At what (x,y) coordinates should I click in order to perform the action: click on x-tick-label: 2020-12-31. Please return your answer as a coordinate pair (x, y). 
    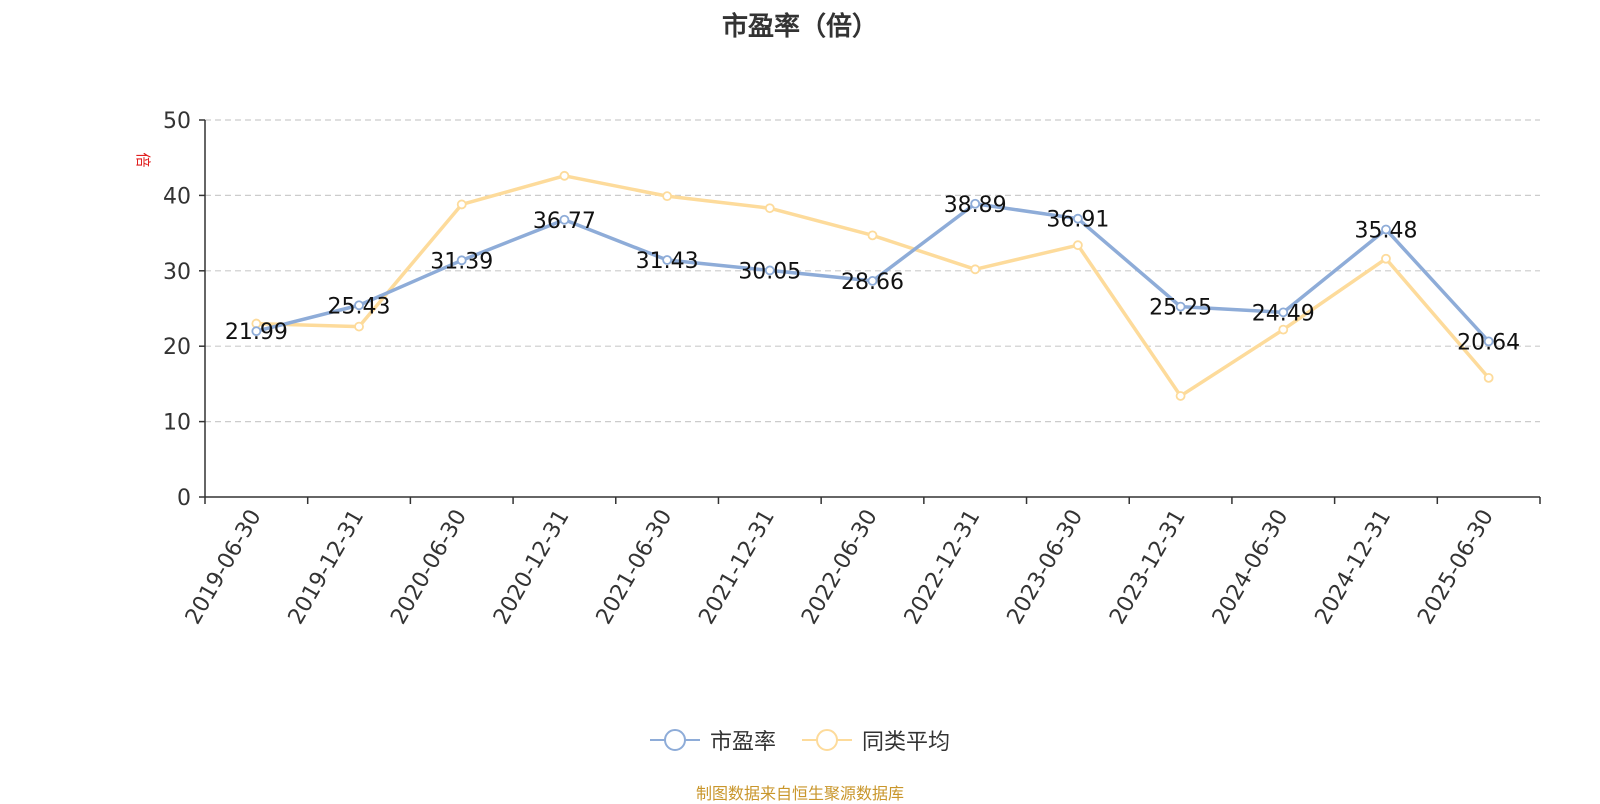
    Looking at the image, I should click on (532, 567).